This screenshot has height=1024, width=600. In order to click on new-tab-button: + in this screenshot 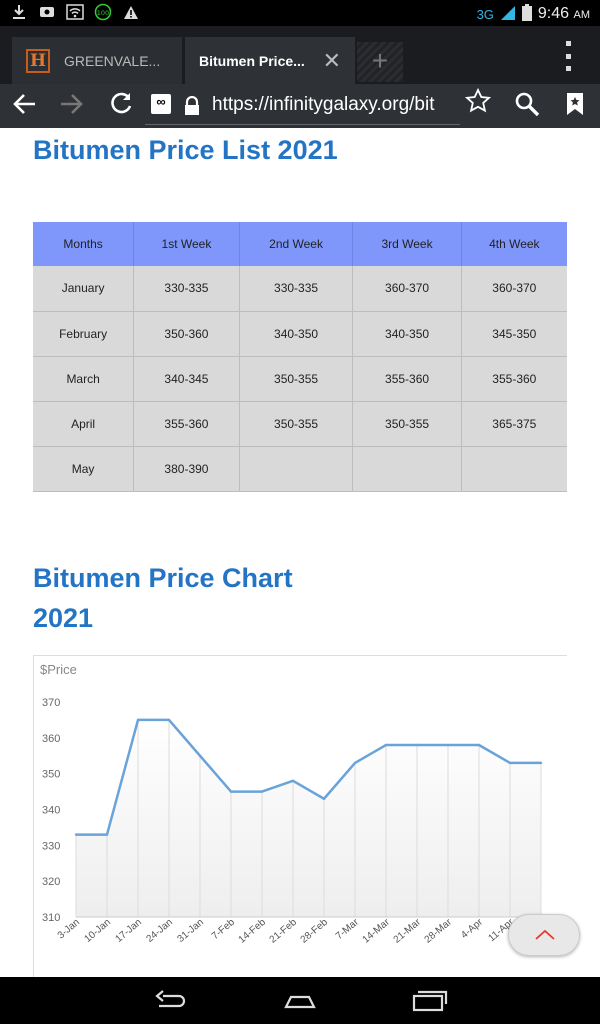, I will do `click(380, 62)`.